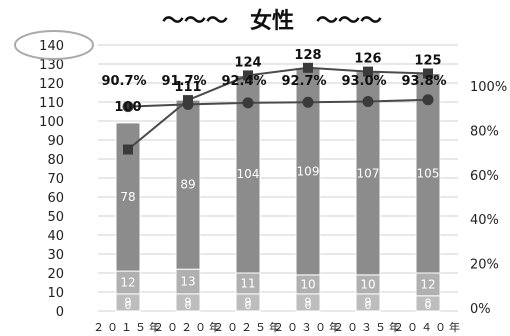 Image resolution: width=510 pixels, height=336 pixels. I want to click on percent-label: 92.7%, so click(303, 81).